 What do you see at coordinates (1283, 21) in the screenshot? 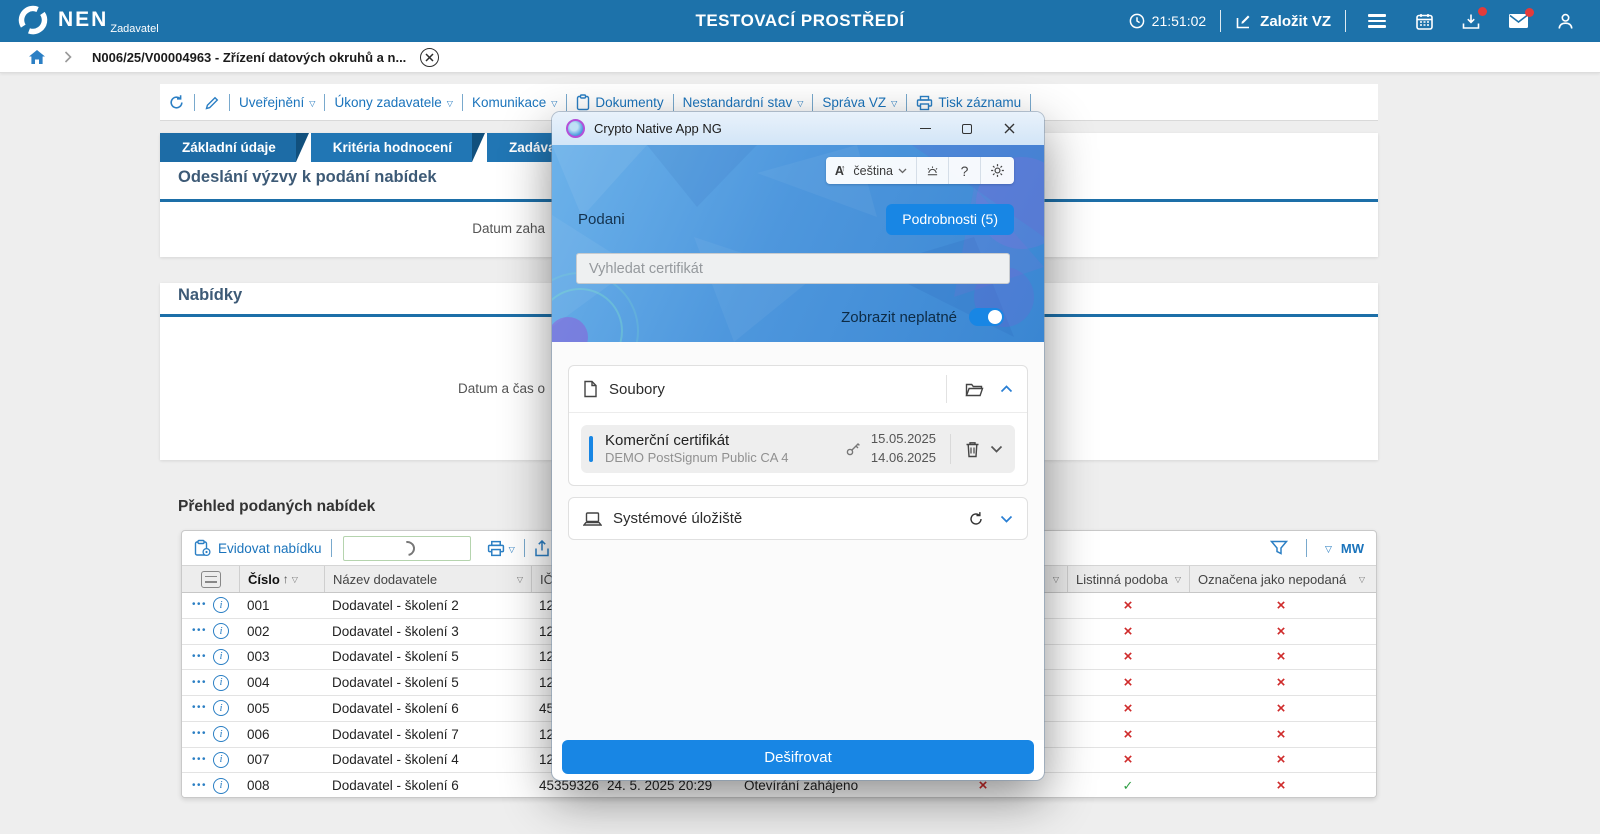
I see `create-vz-button: Založit VZ` at bounding box center [1283, 21].